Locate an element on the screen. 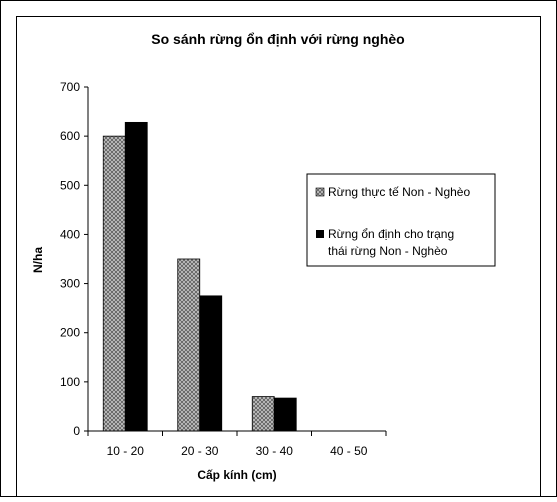 The height and width of the screenshot is (502, 557). y-tick-label: 200 is located at coordinates (70, 333).